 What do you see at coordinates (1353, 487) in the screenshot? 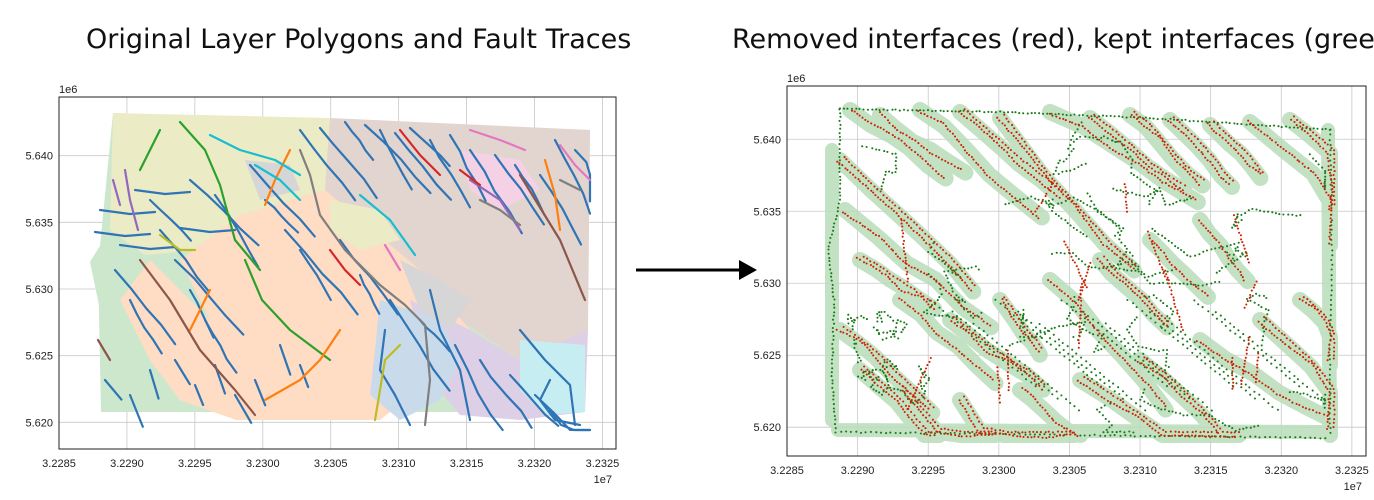
I see `x-offset-label: 1e7` at bounding box center [1353, 487].